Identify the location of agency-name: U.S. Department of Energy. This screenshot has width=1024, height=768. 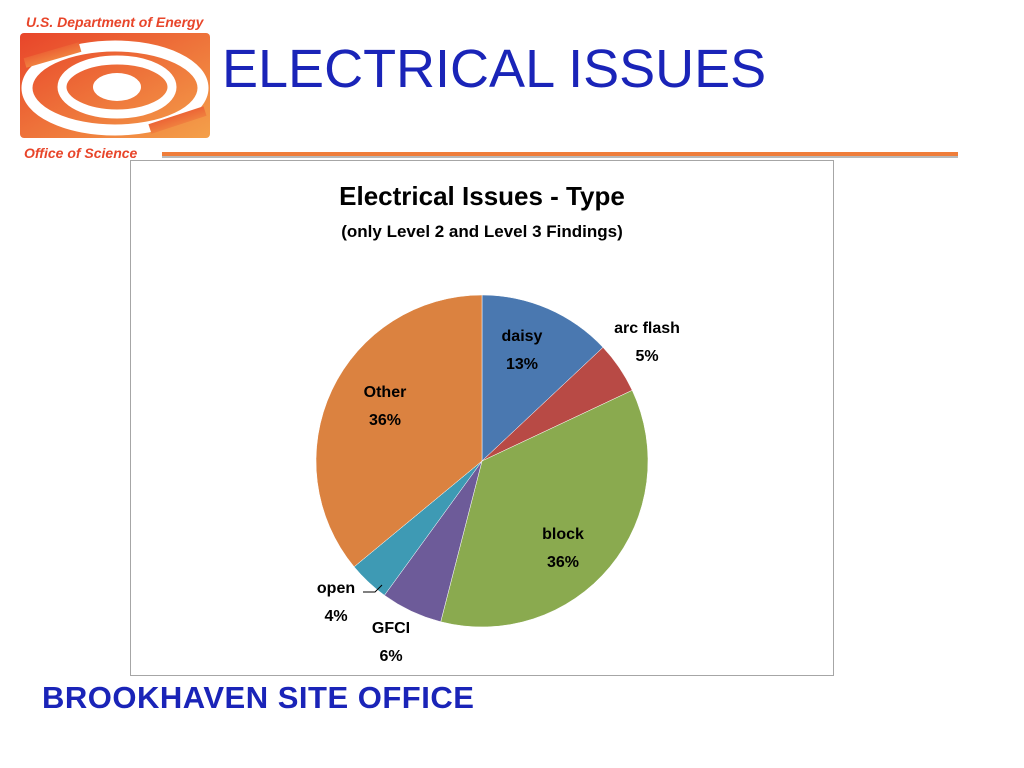
(115, 22).